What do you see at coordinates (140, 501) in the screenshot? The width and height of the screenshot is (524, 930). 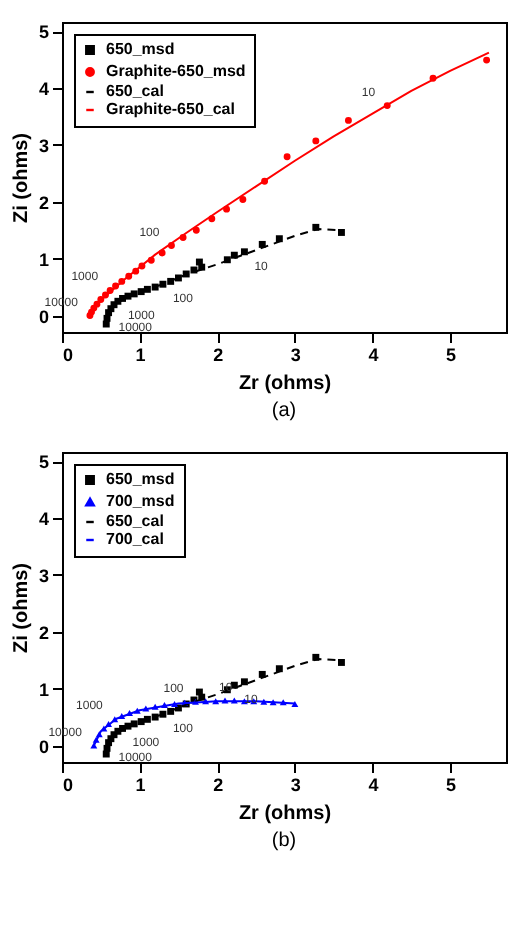 I see `legend-label: 700_msd` at bounding box center [140, 501].